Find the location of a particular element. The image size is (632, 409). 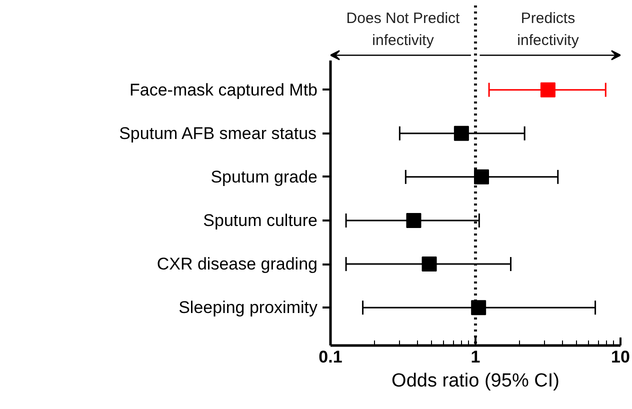

x-axis-title: Odds ratio (95% CI) is located at coordinates (476, 381).